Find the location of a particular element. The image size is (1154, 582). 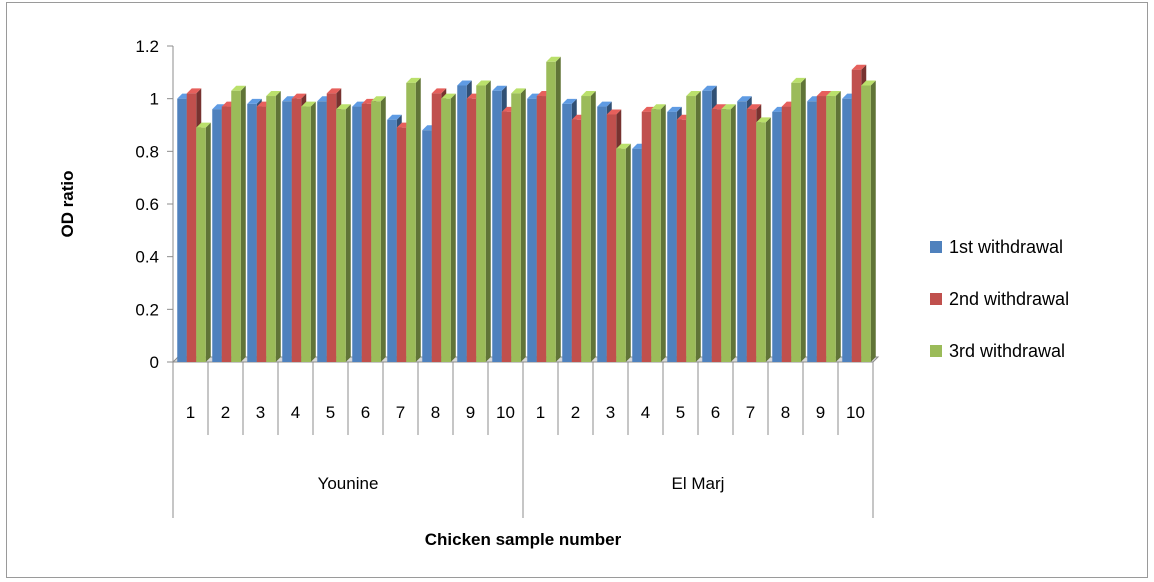

x-tick-label: 4 is located at coordinates (295, 412).